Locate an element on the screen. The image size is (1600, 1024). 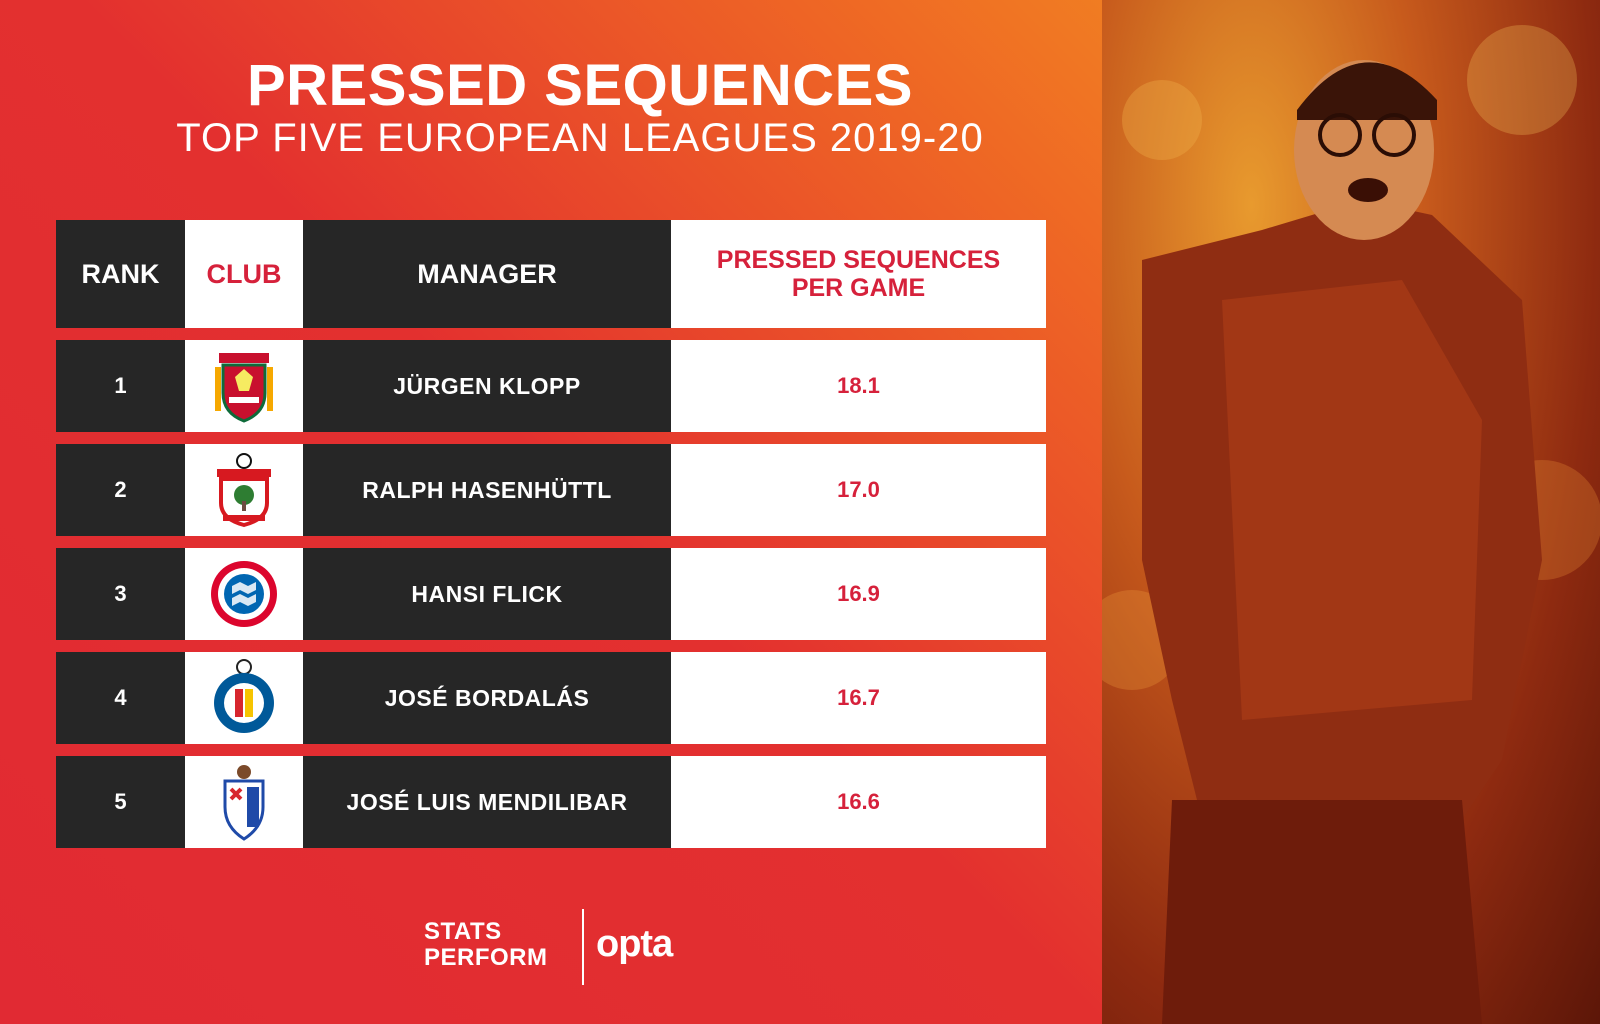
page-subtitle: TOP FIVE EUROPEAN LEAGUES 2019-20 is located at coordinates (580, 138).